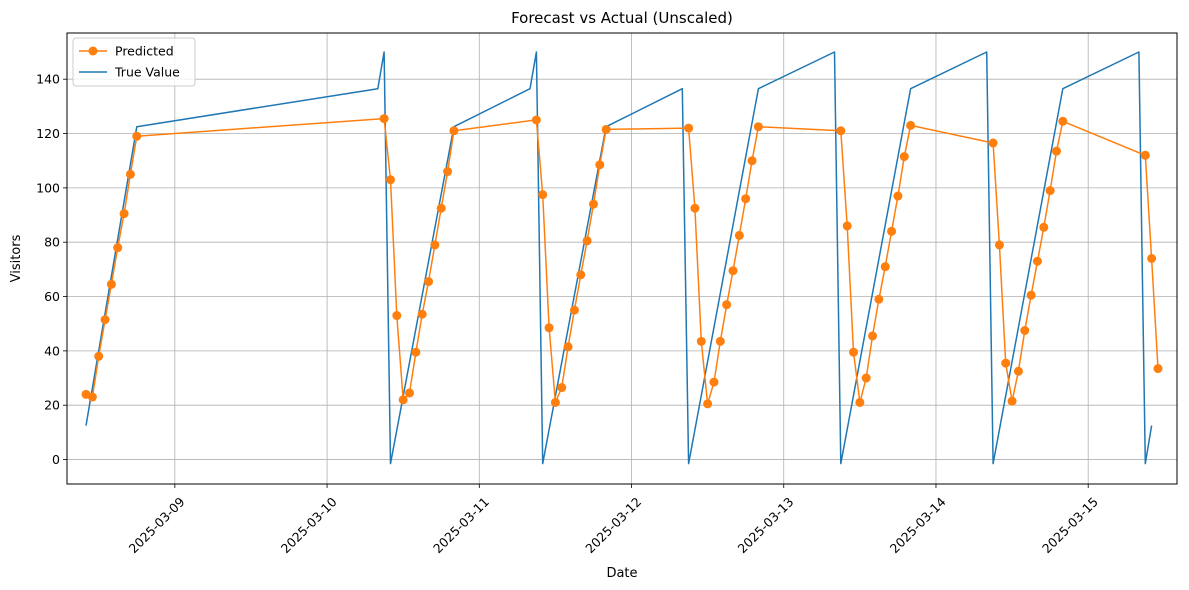 This screenshot has width=1189, height=590. I want to click on y-axis: 0 20 40 60 80 100 120 140, so click(51, 269).